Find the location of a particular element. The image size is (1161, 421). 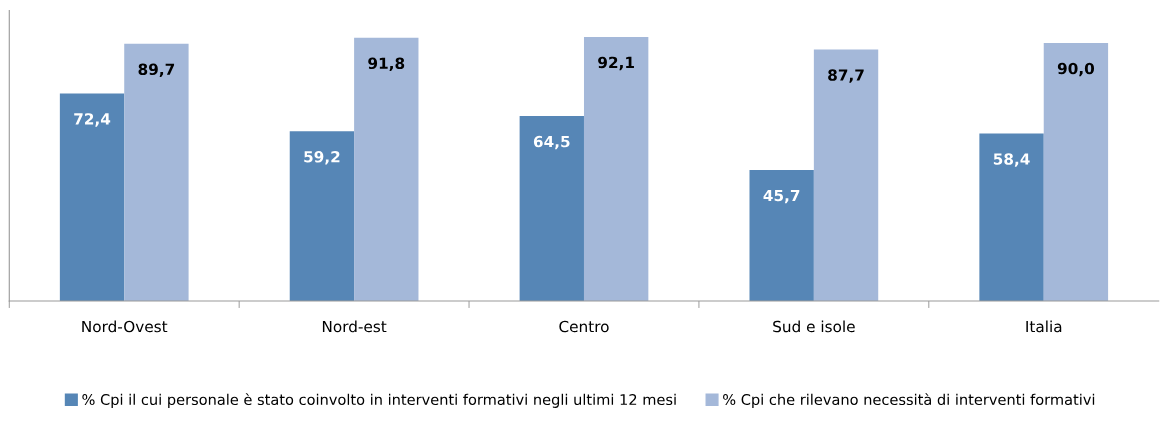

data-label: 89,7 is located at coordinates (156, 70).